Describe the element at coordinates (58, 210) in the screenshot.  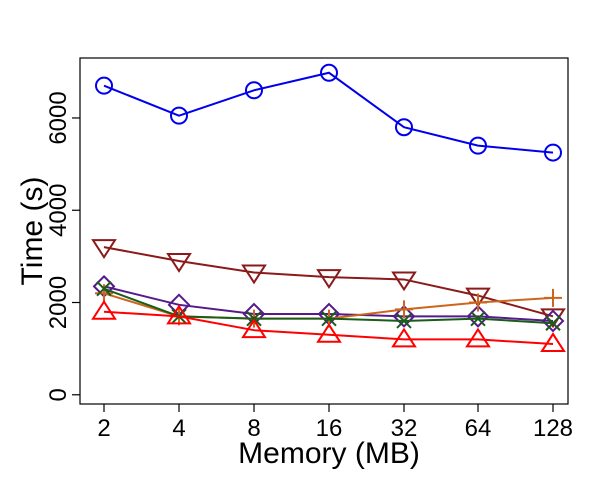
I see `y-tick-label: 4000` at that location.